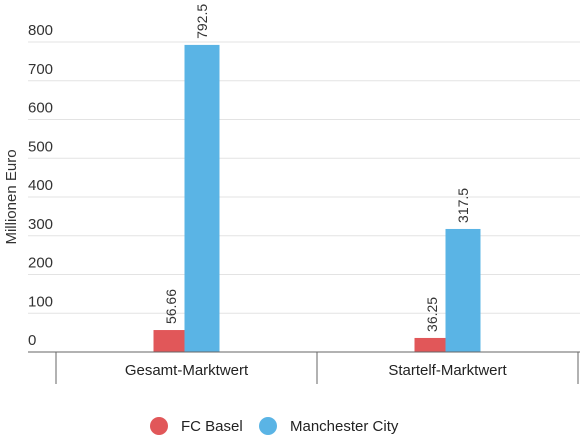 The width and height of the screenshot is (582, 437). I want to click on data-label: 792.5, so click(202, 21).